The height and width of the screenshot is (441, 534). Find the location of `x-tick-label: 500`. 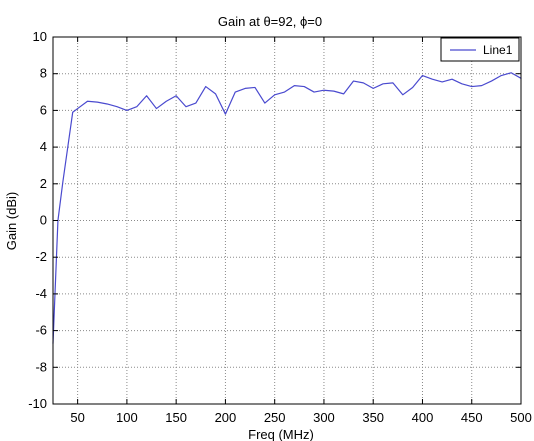

x-tick-label: 500 is located at coordinates (521, 417).